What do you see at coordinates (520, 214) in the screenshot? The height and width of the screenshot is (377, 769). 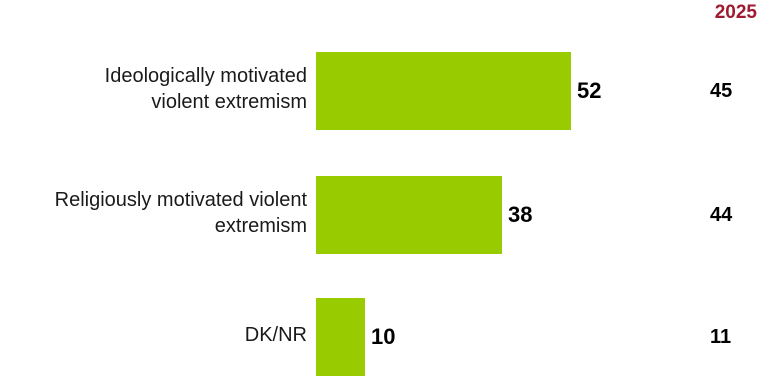 I see `data-label: 38` at bounding box center [520, 214].